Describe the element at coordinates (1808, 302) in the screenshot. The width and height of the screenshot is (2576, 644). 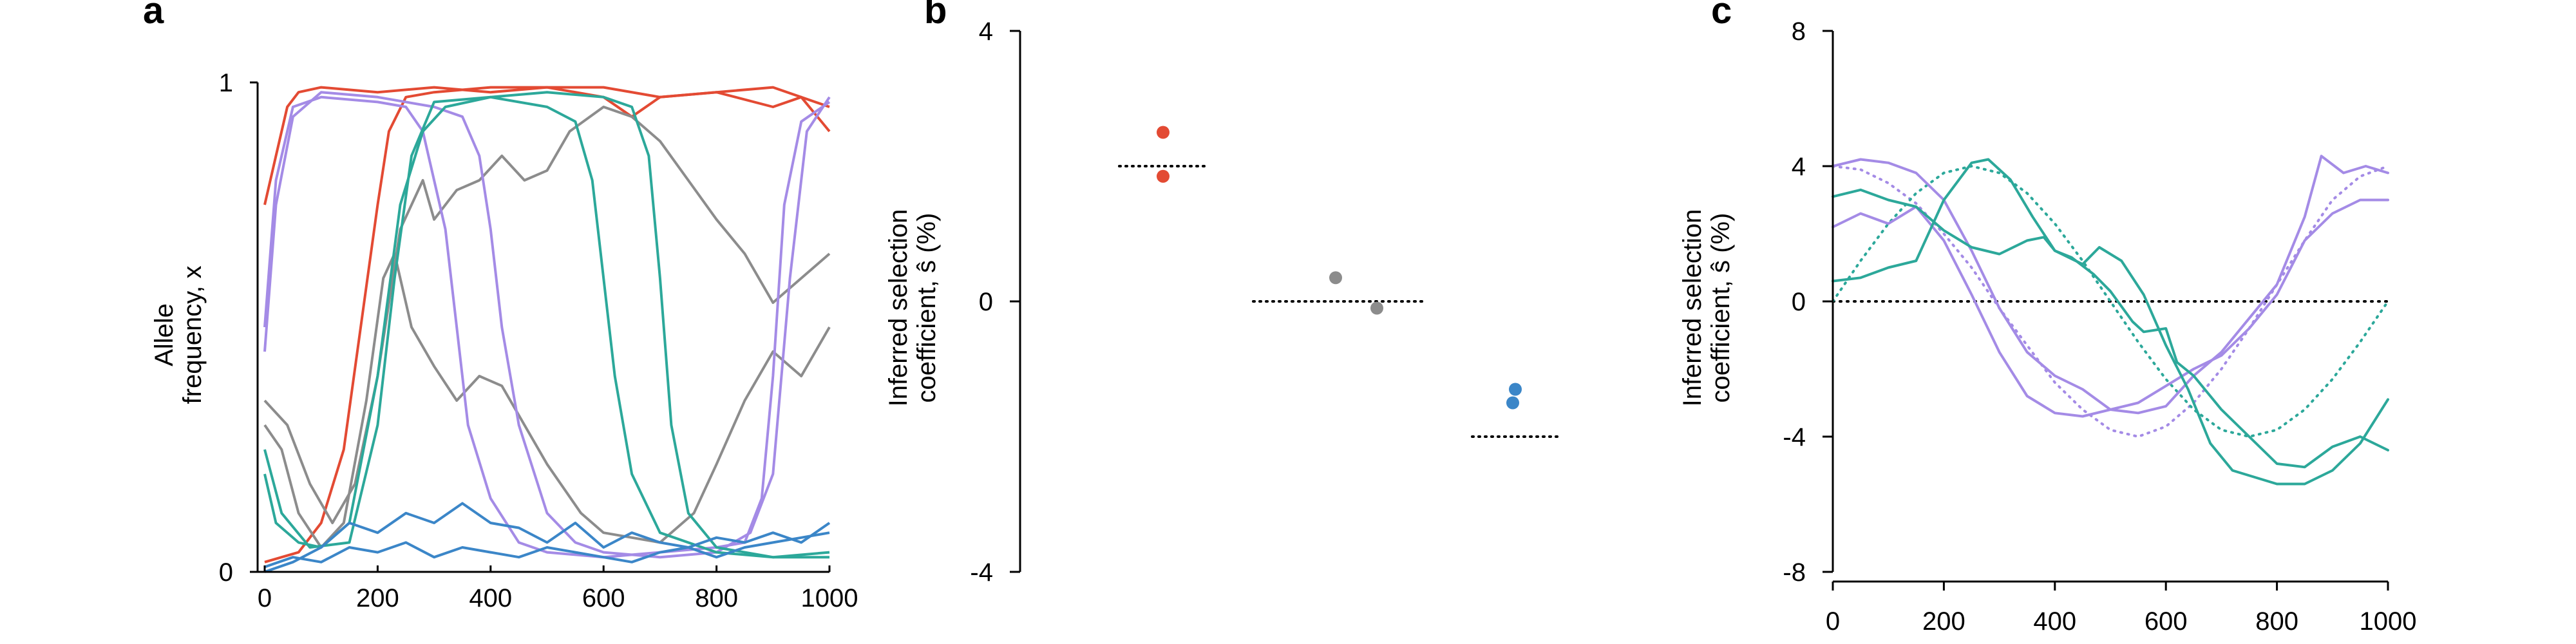
I see `panel-c-y-ticks: -8 -4 0 4 8` at that location.